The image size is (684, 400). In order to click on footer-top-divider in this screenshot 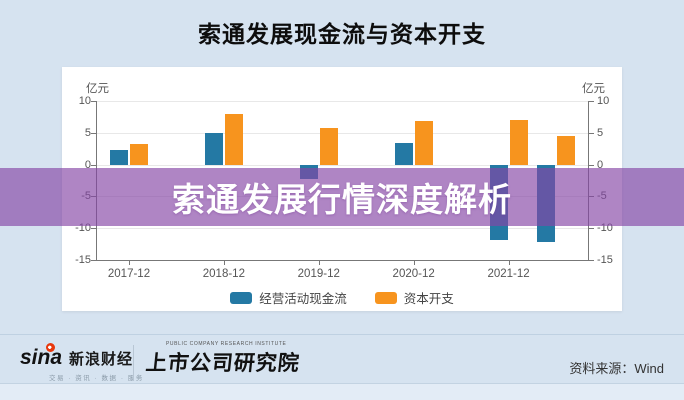, I will do `click(342, 334)`.